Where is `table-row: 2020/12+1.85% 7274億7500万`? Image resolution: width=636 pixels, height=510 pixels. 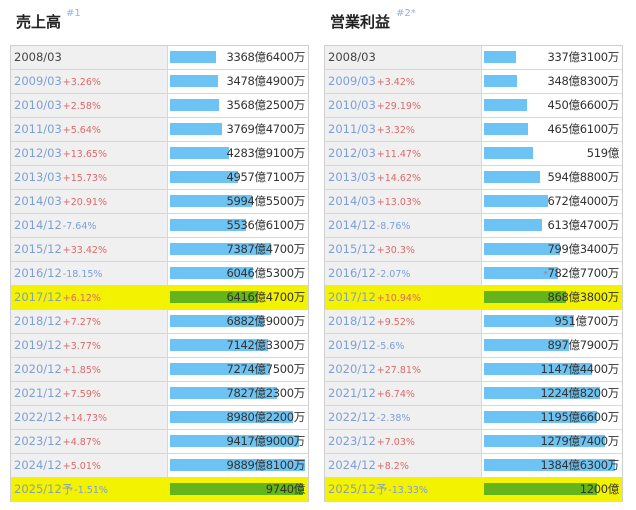
table-row: 2020/12+1.85% 7274億7500万 is located at coordinates (159, 370).